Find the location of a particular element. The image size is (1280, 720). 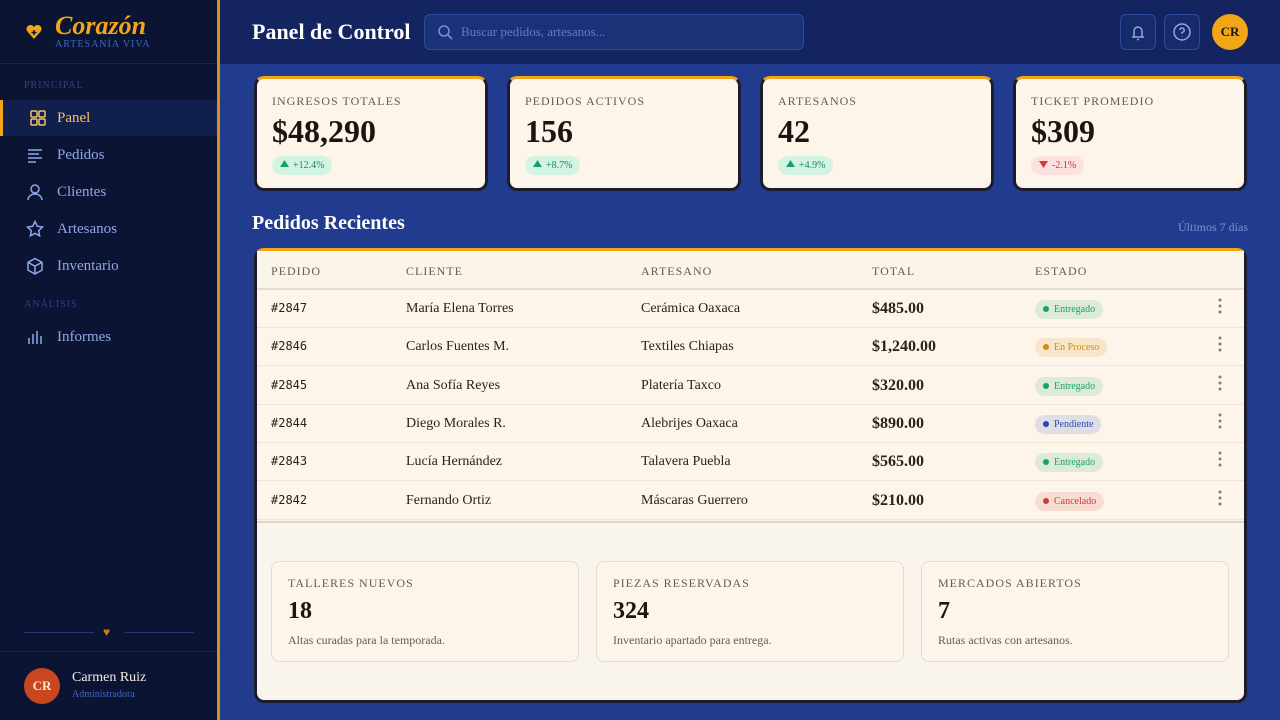

cell-client: Ana Sofía Reyes is located at coordinates (453, 385).